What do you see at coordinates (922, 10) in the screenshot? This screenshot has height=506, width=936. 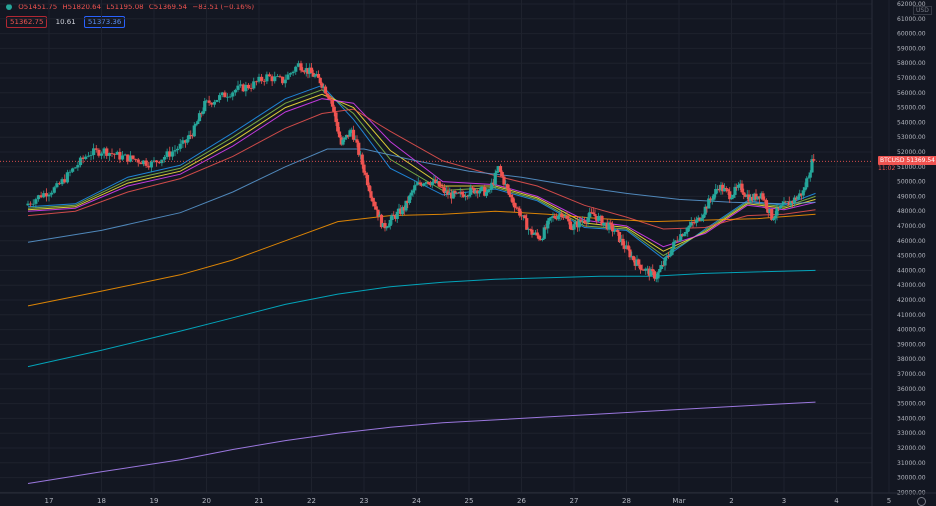 I see `currency-label: USD` at bounding box center [922, 10].